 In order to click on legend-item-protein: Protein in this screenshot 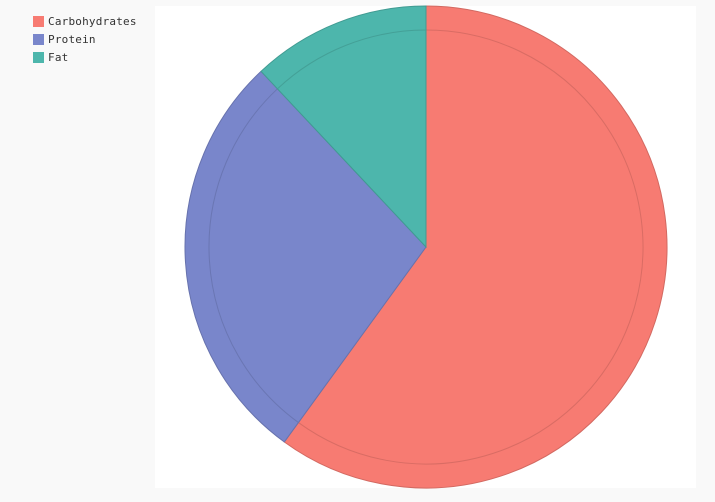, I will do `click(85, 39)`.